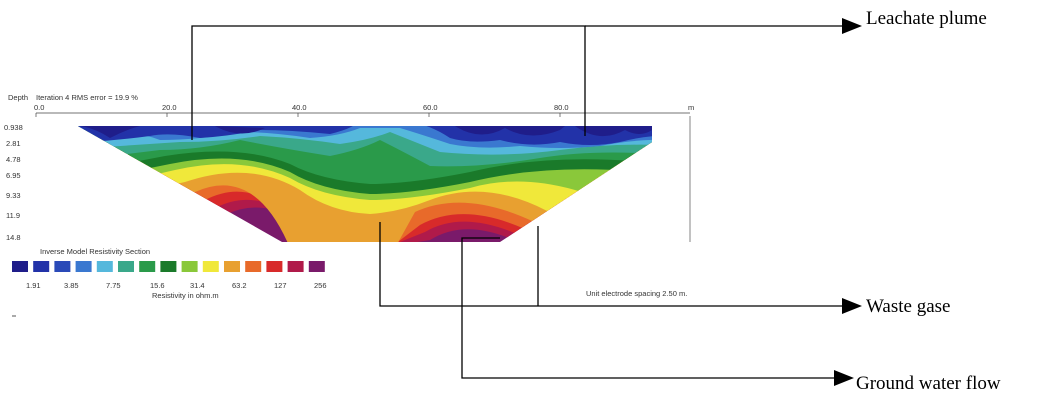 This screenshot has width=1047, height=404. I want to click on depth-tick-label: 9.33, so click(13, 195).